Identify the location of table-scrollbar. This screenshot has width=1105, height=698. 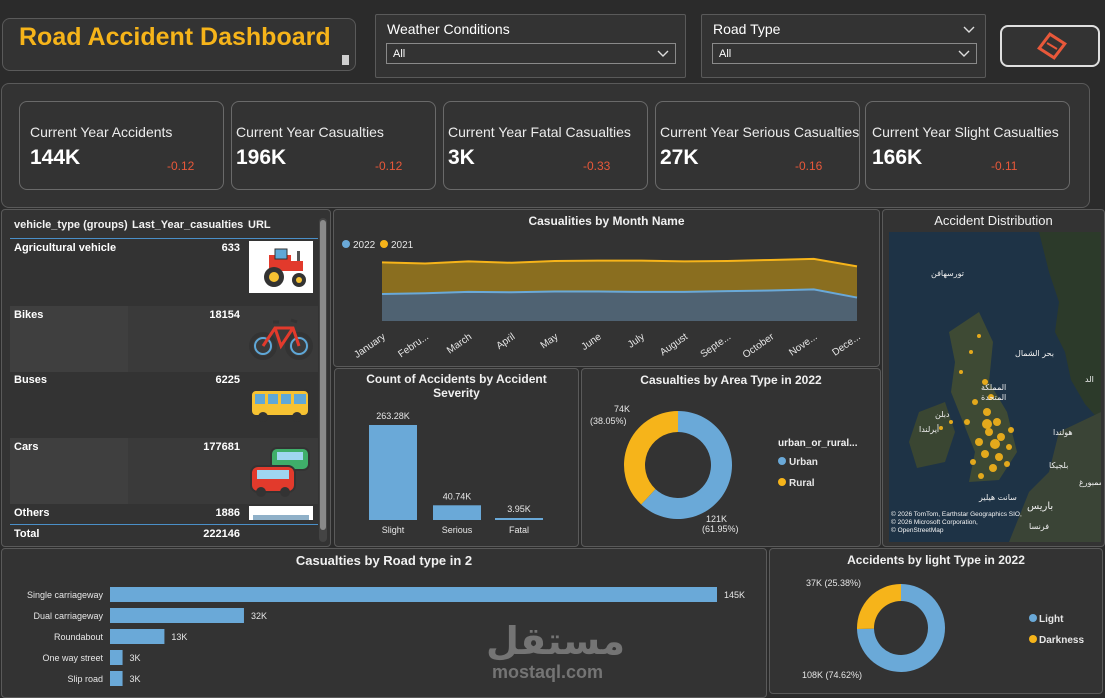
(323, 380).